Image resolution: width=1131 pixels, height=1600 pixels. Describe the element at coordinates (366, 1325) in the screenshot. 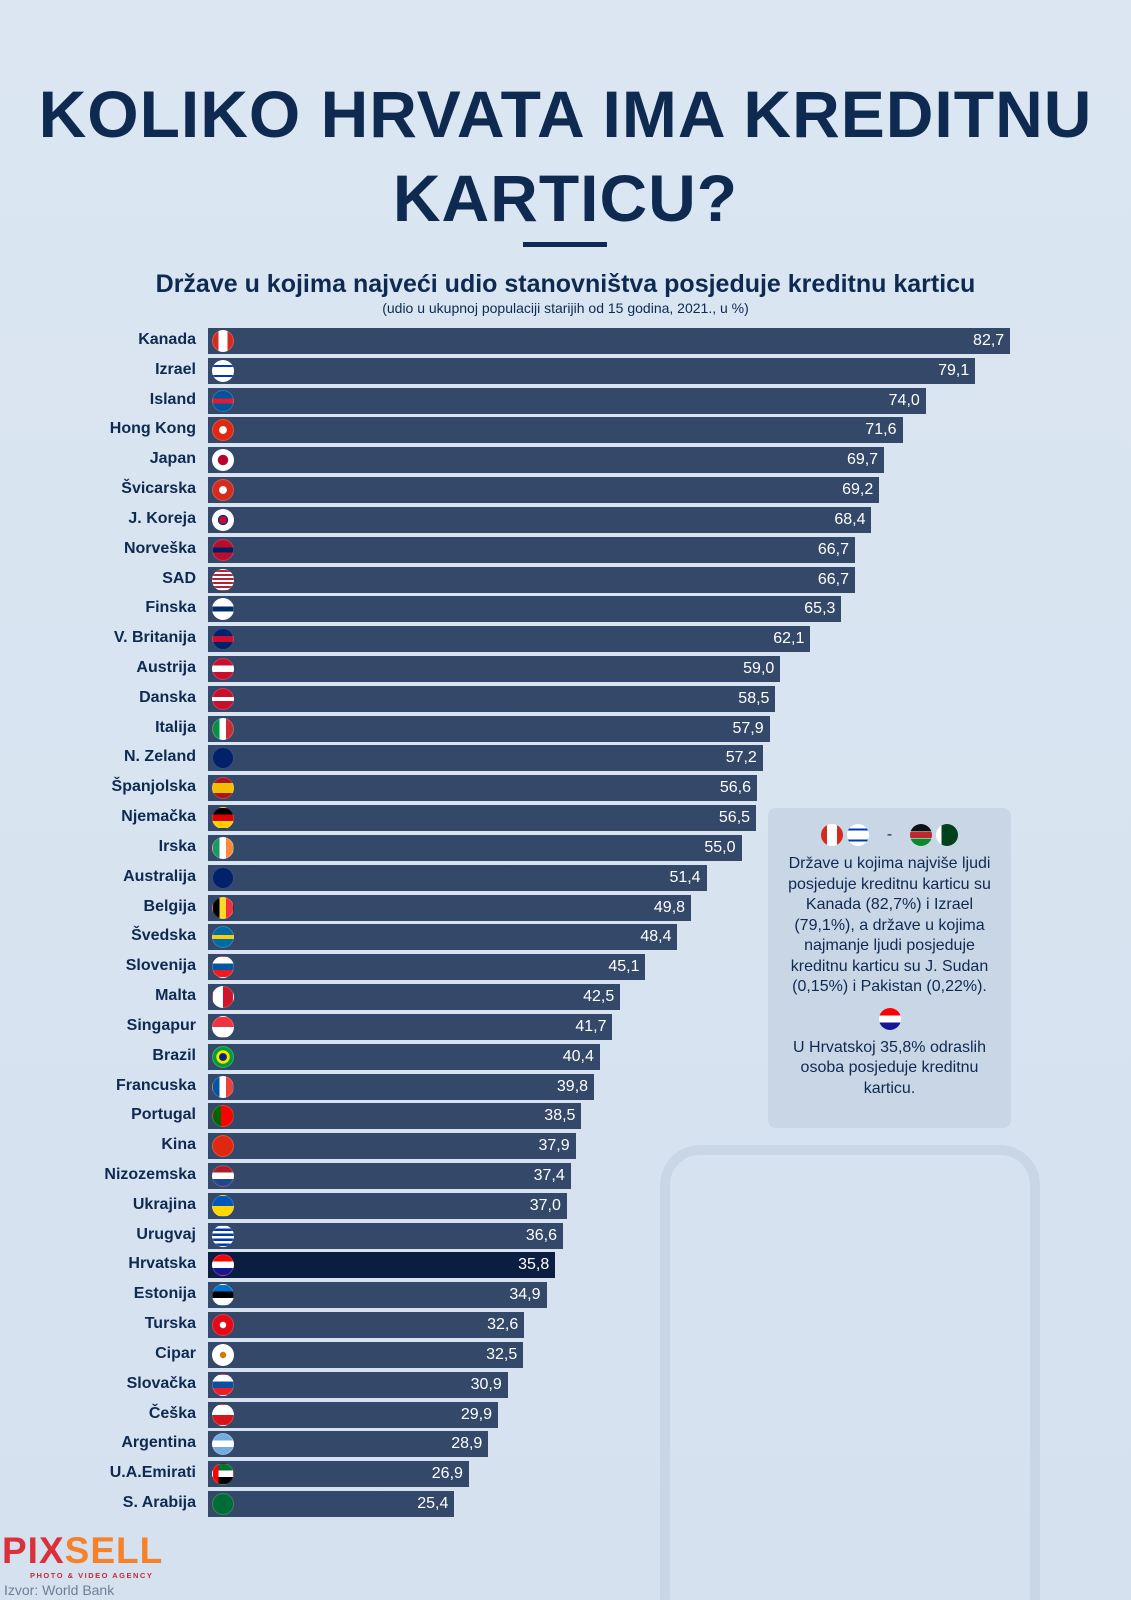

I see `bar: 32,6` at that location.